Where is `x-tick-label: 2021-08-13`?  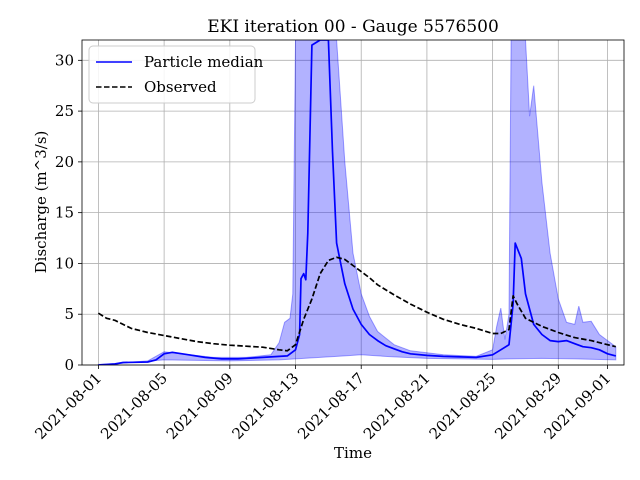 x-tick-label: 2021-08-13 is located at coordinates (265, 406).